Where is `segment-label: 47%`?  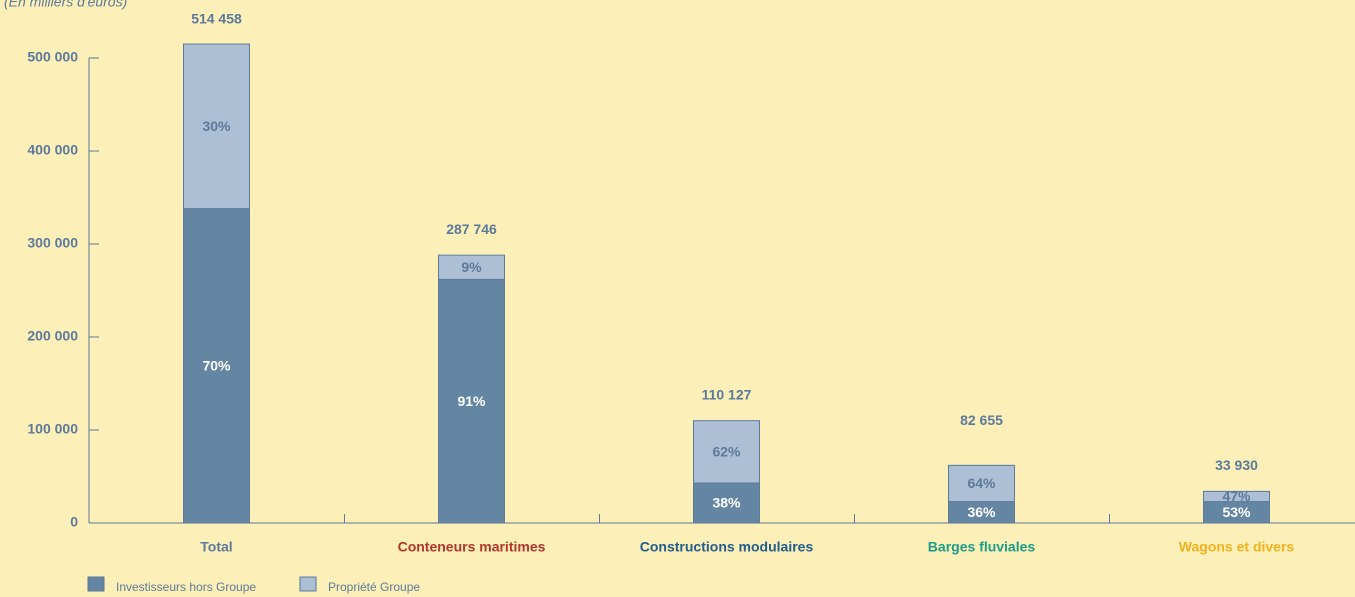
segment-label: 47% is located at coordinates (1236, 496).